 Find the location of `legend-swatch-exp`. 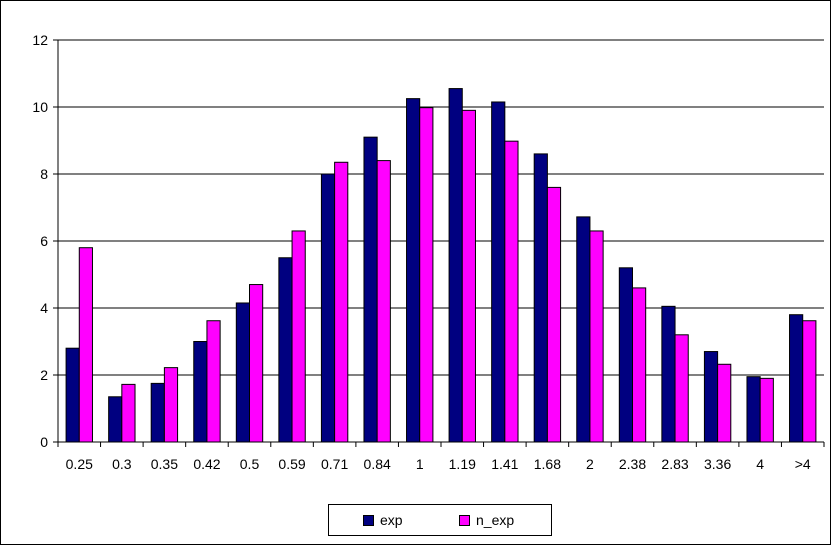

legend-swatch-exp is located at coordinates (368, 520).